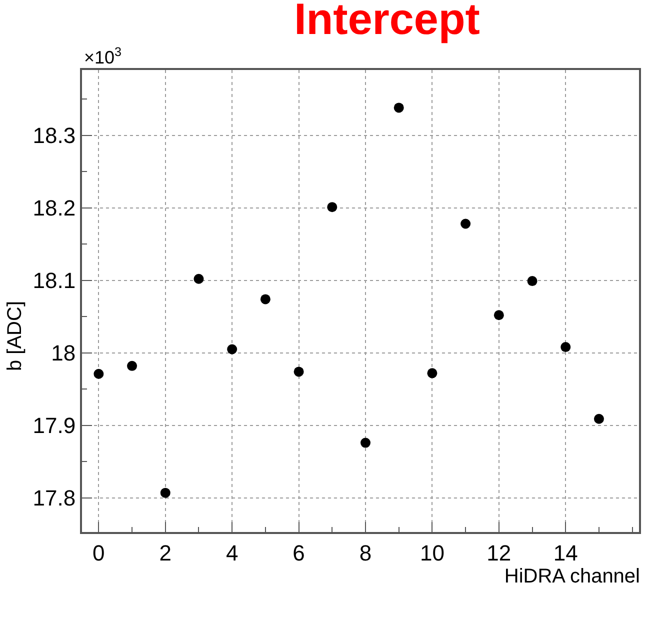 This screenshot has width=645, height=622. What do you see at coordinates (54, 425) in the screenshot?
I see `y-tick-label: 17.9` at bounding box center [54, 425].